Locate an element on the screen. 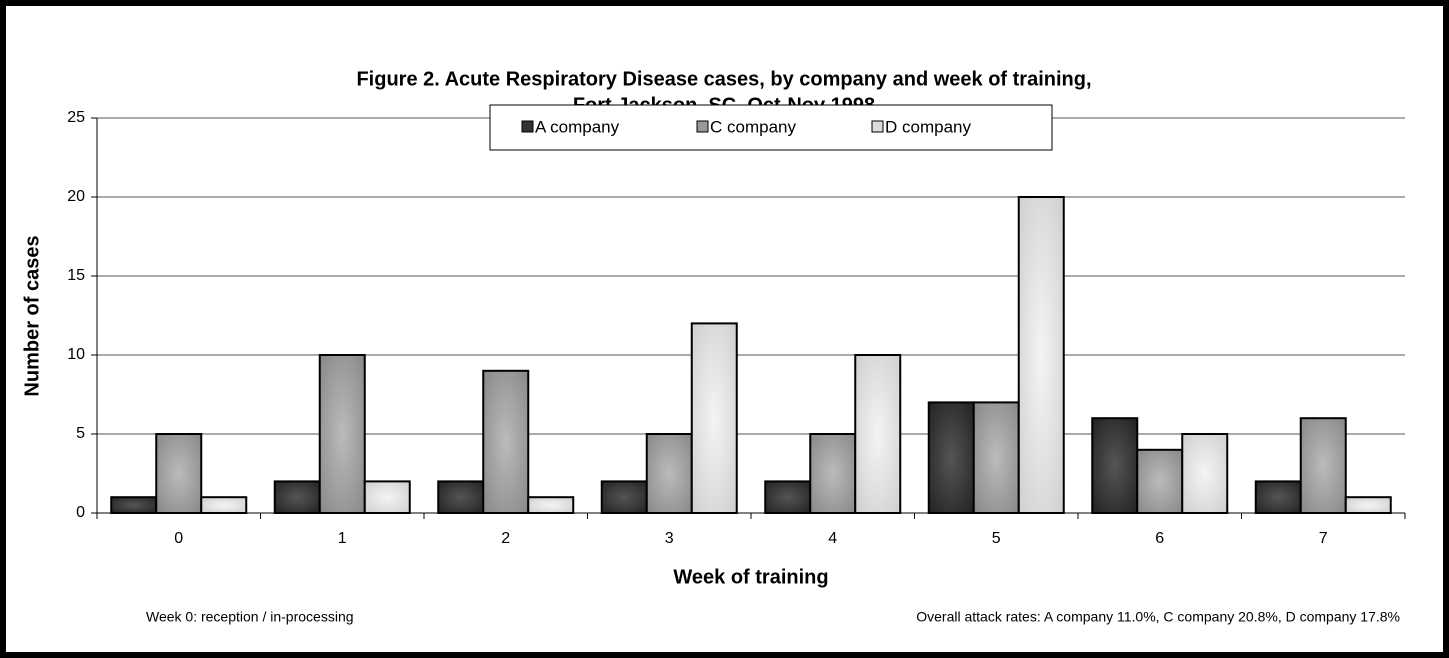  x-tick-label: 5 is located at coordinates (996, 538).